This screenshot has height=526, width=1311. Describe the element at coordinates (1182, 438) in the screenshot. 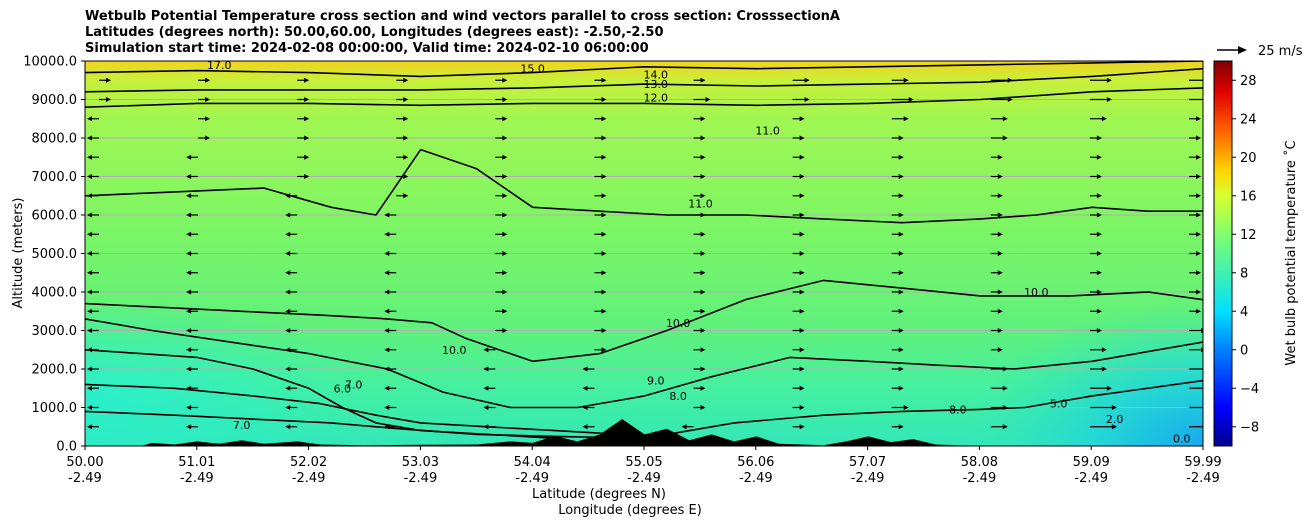

I see `contour-label: 0.0` at that location.